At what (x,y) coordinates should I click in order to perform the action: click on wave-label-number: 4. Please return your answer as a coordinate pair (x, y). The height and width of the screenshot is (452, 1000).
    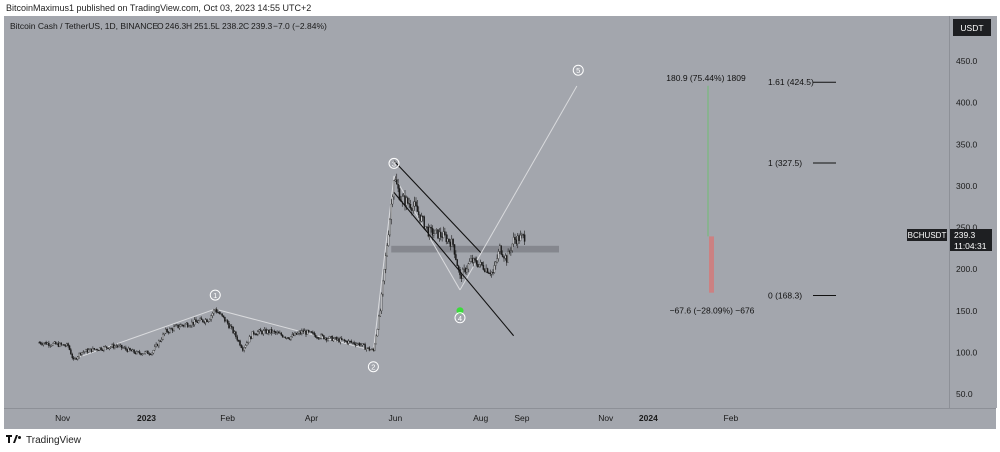
    Looking at the image, I should click on (460, 318).